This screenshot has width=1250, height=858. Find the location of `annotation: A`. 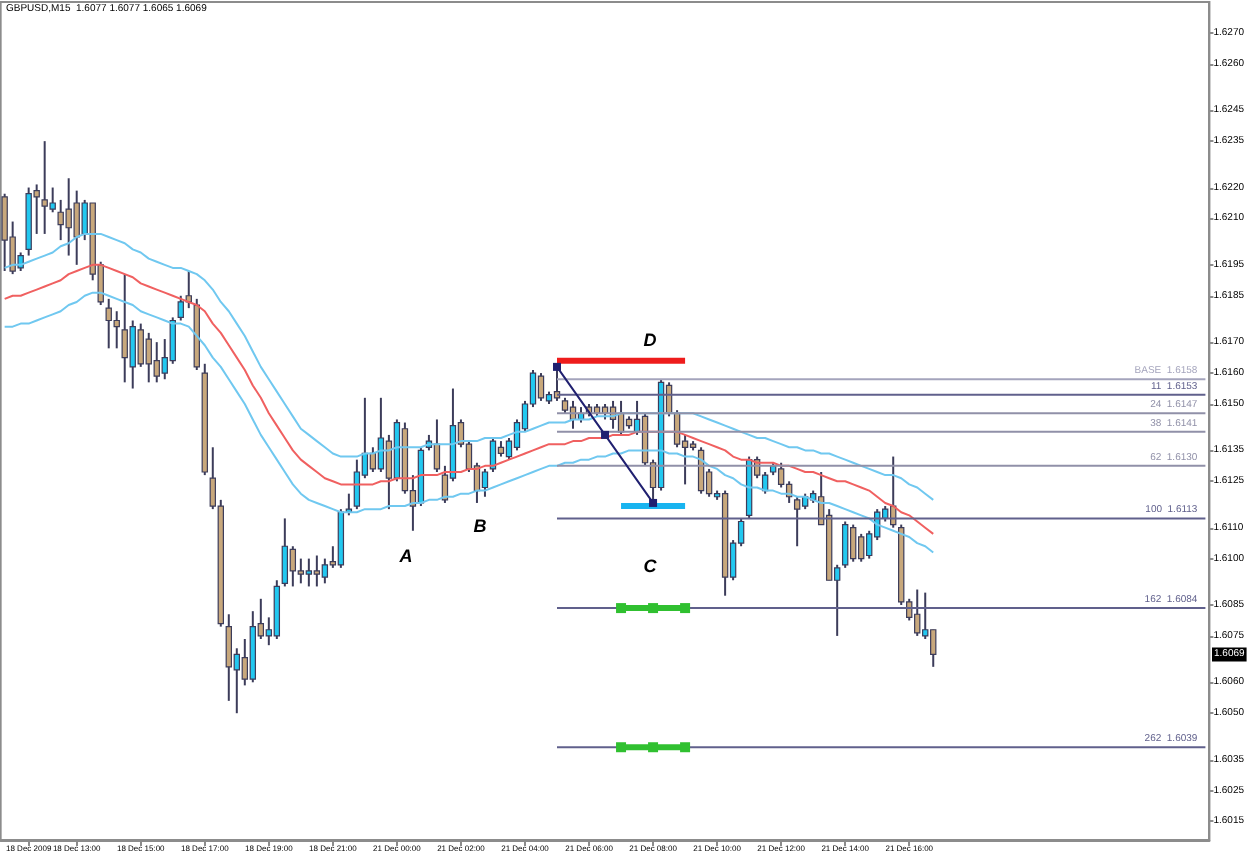

annotation: A is located at coordinates (405, 556).